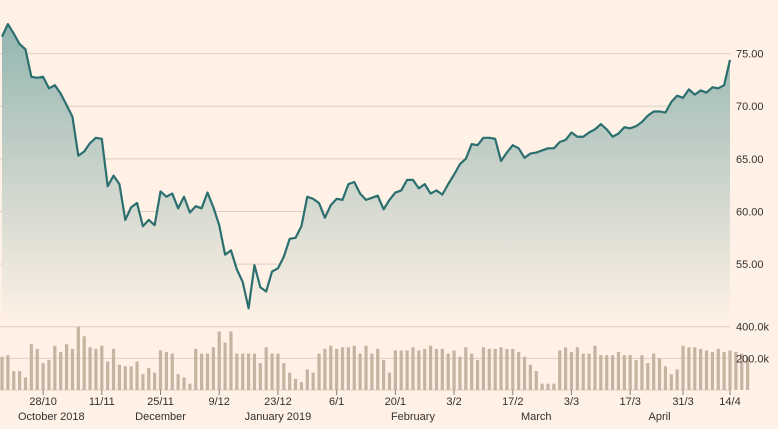 The image size is (778, 429). Describe the element at coordinates (43, 402) in the screenshot. I see `x-tick-label: 28/10` at that location.